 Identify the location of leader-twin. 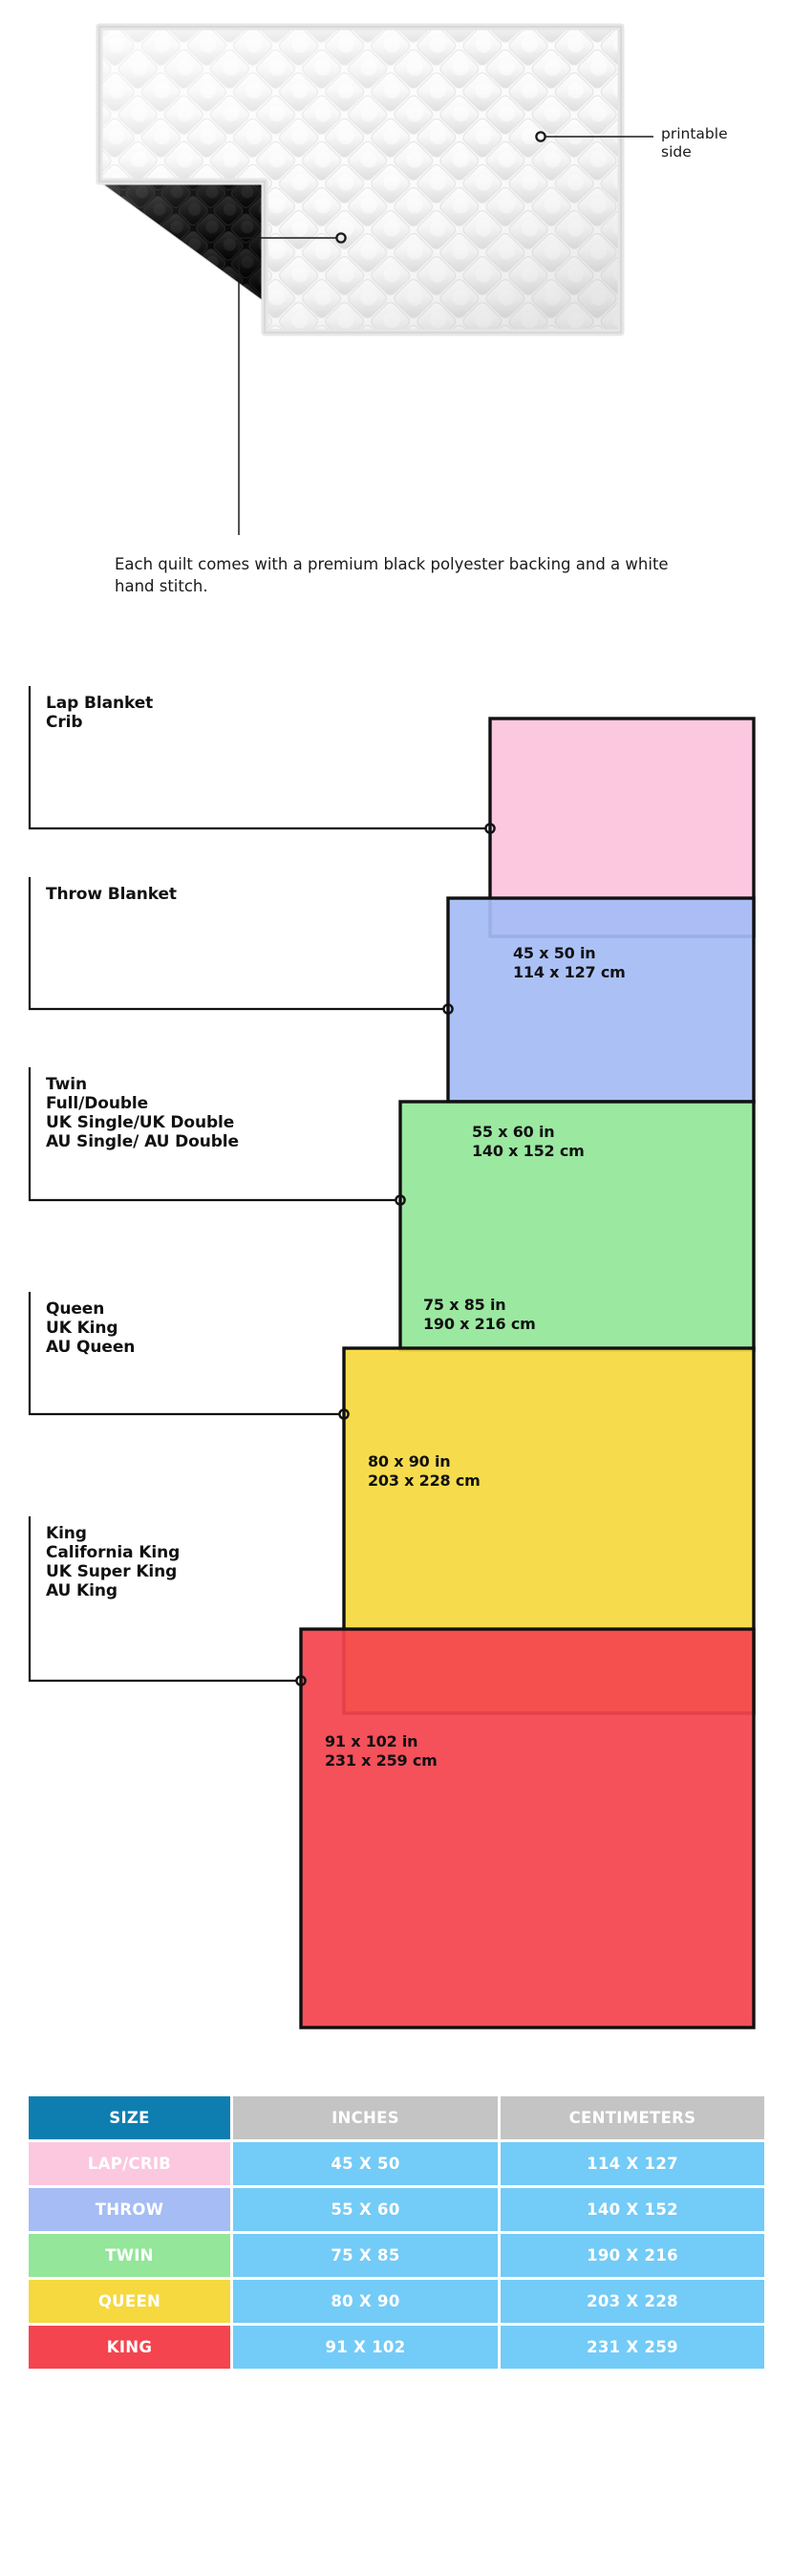
(212, 1134).